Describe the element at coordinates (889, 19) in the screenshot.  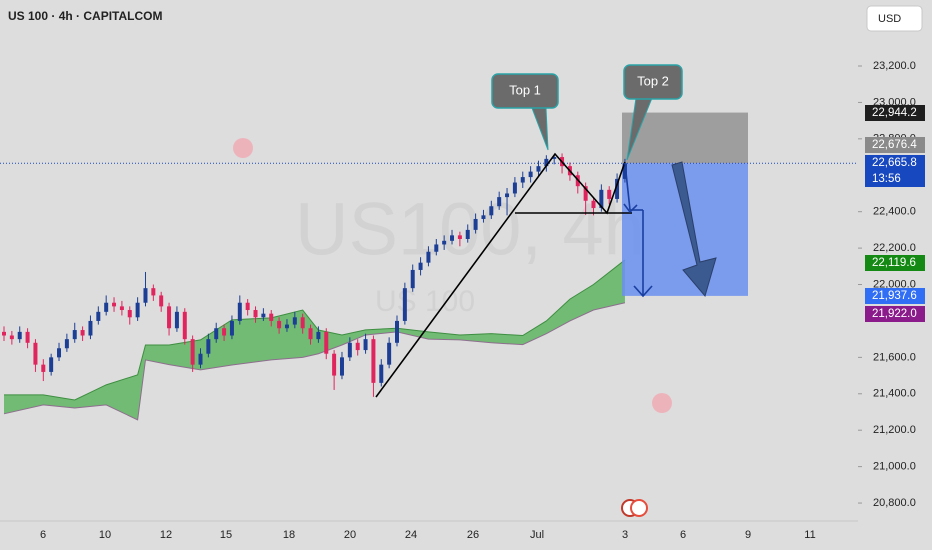
I see `currency-label: USD` at that location.